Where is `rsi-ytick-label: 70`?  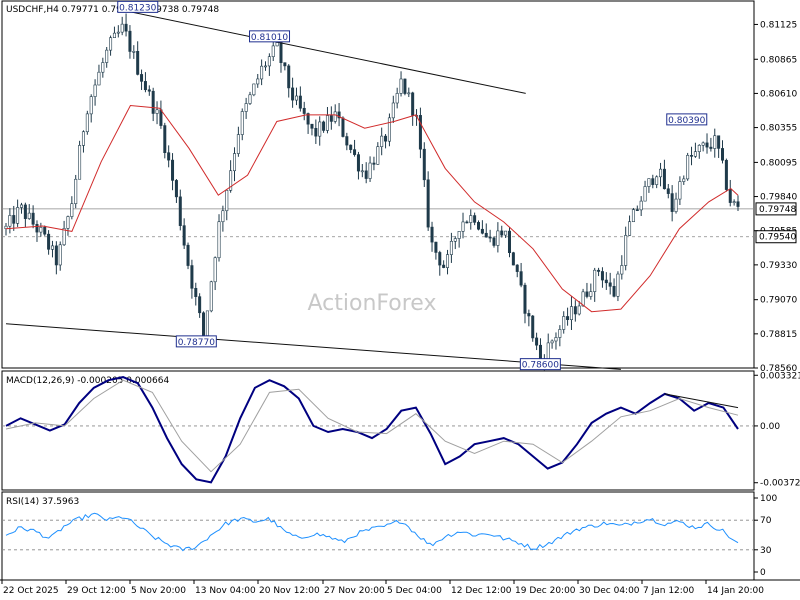 rsi-ytick-label: 70 is located at coordinates (766, 521).